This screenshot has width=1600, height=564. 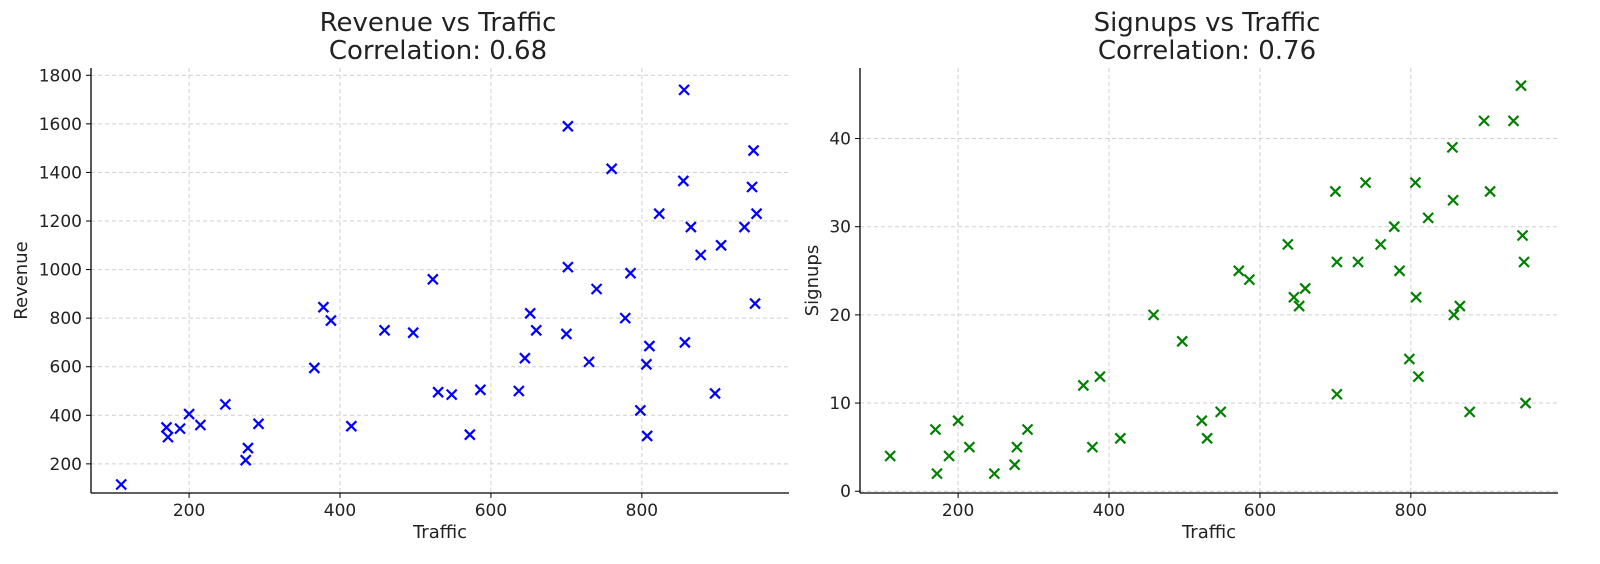 What do you see at coordinates (60, 76) in the screenshot?
I see `y-tick-label: 1800` at bounding box center [60, 76].